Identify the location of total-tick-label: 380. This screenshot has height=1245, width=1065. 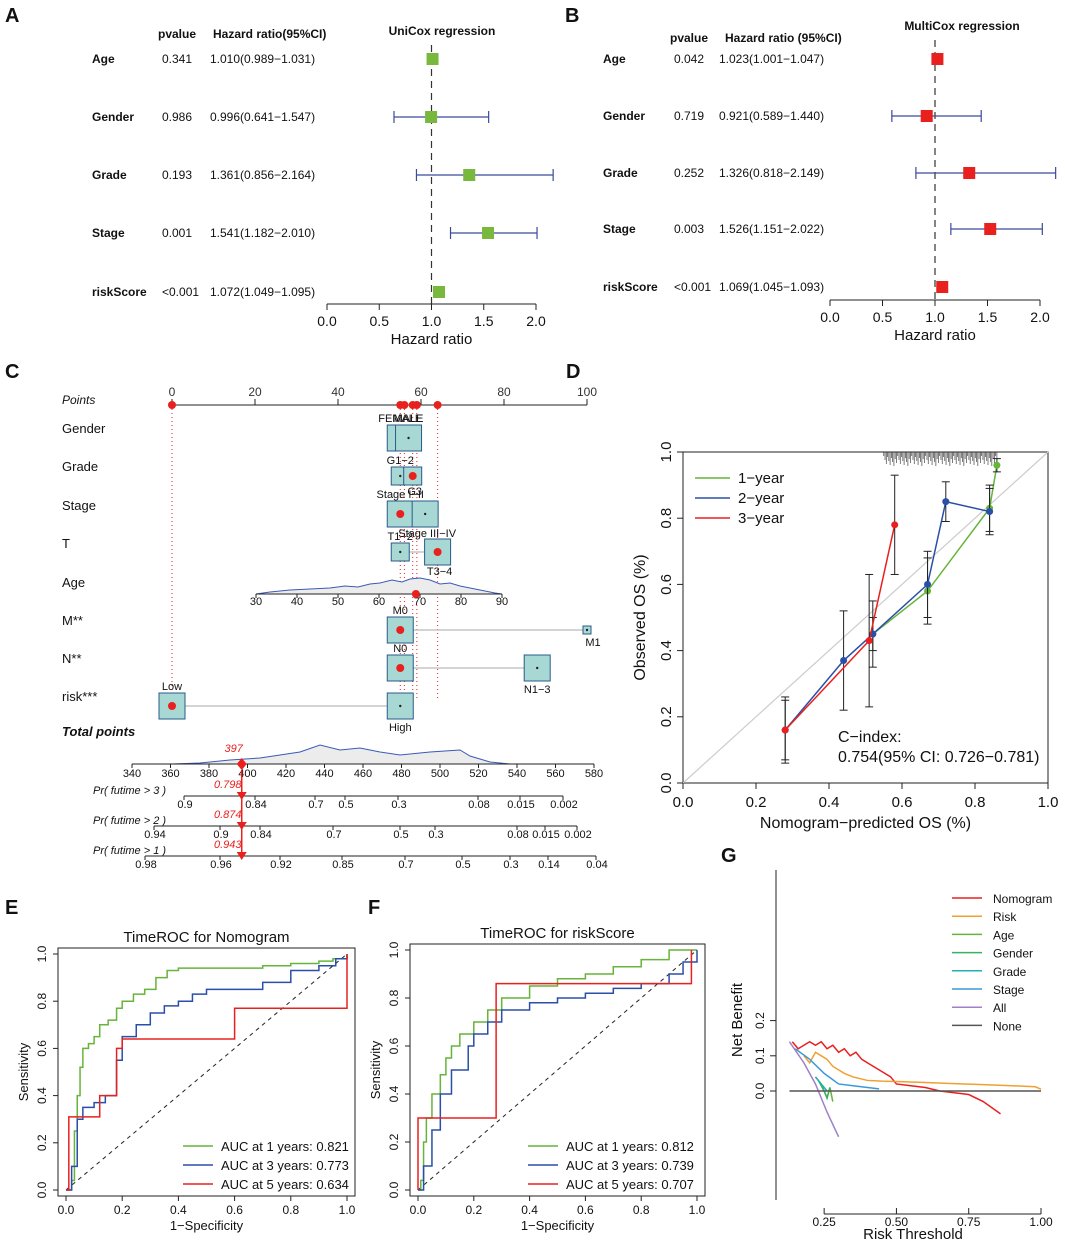
(209, 774).